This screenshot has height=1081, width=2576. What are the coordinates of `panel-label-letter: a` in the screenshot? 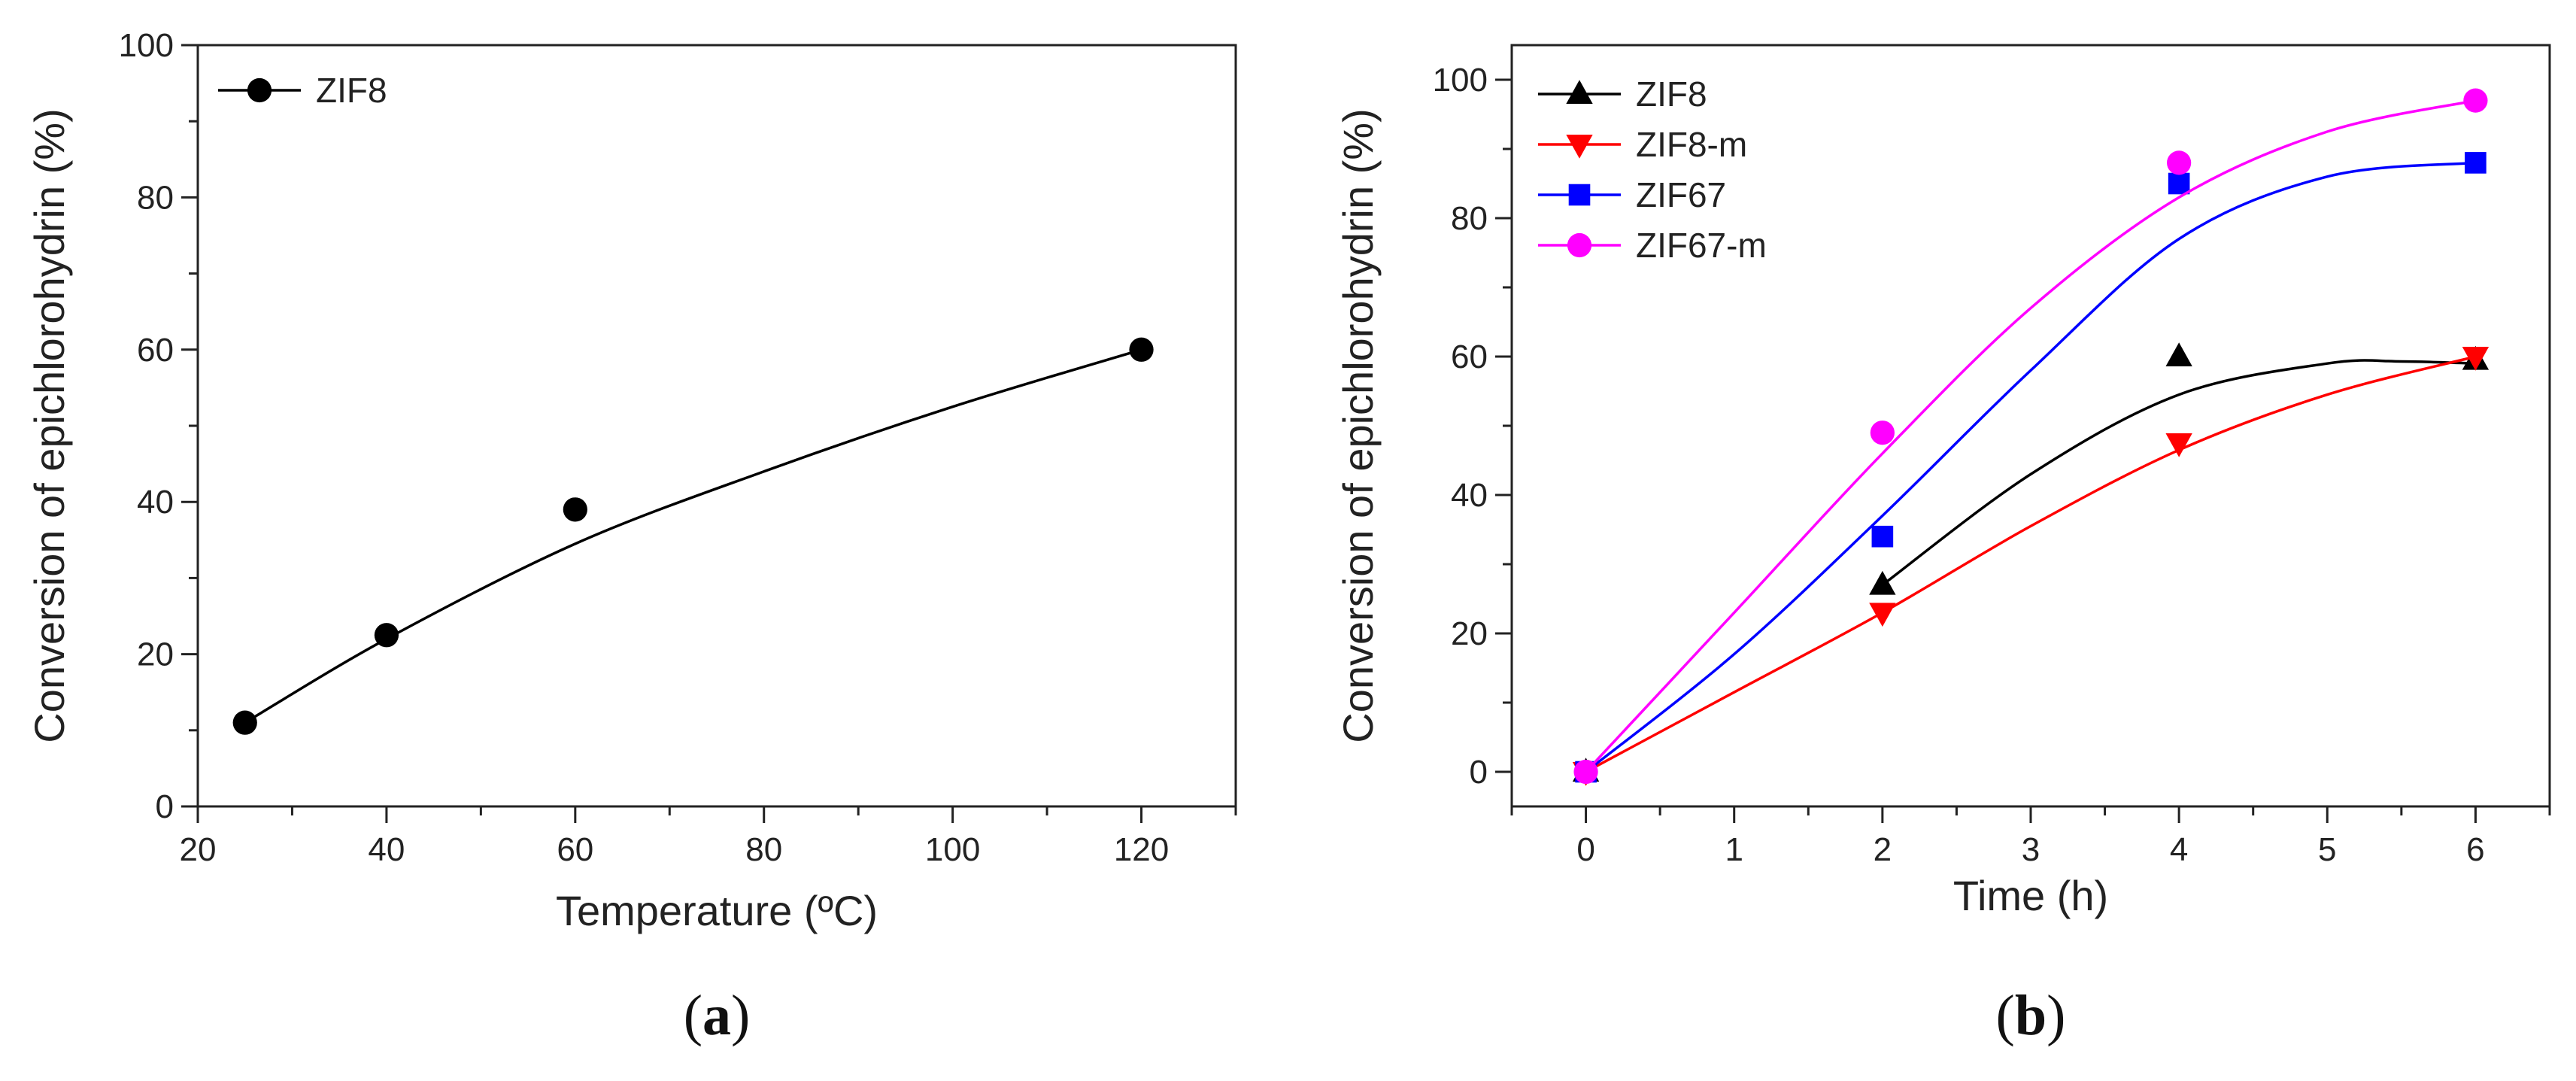 It's located at (716, 1015).